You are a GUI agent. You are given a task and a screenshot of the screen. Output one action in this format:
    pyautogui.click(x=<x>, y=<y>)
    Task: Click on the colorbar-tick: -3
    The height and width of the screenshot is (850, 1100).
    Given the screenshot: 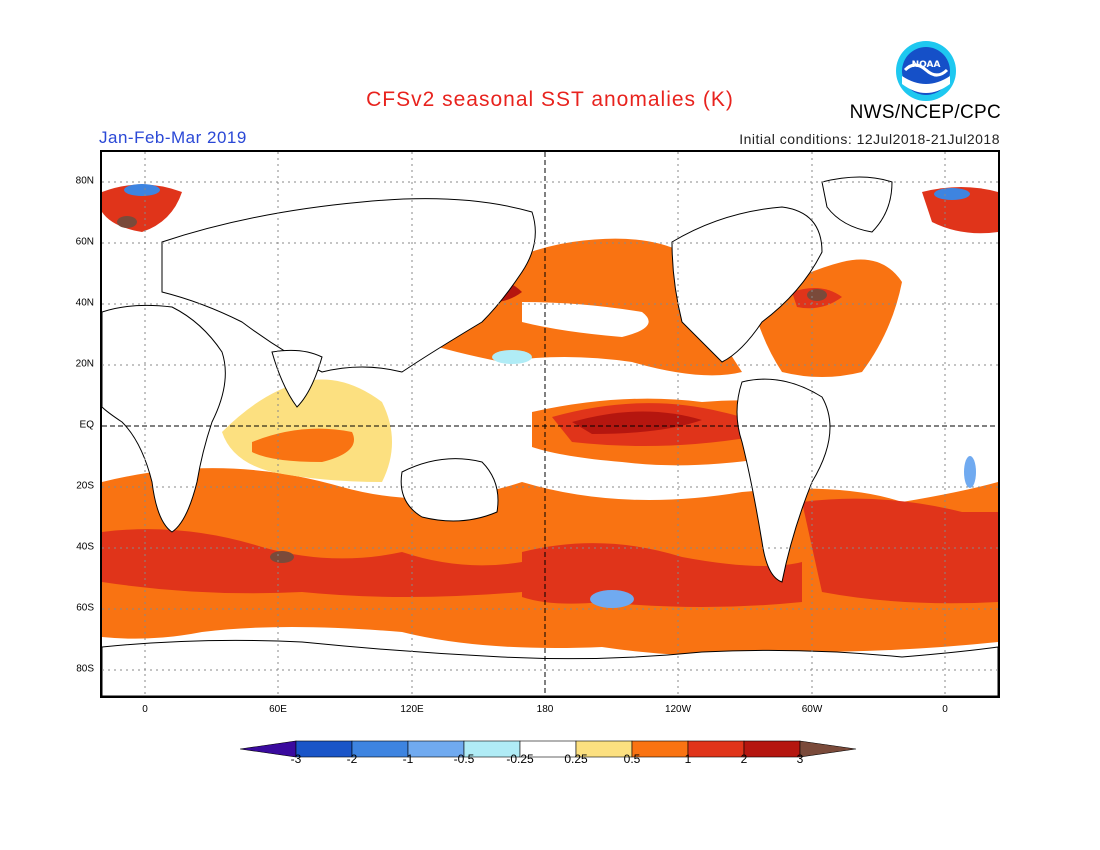 What is the action you would take?
    pyautogui.click(x=296, y=759)
    